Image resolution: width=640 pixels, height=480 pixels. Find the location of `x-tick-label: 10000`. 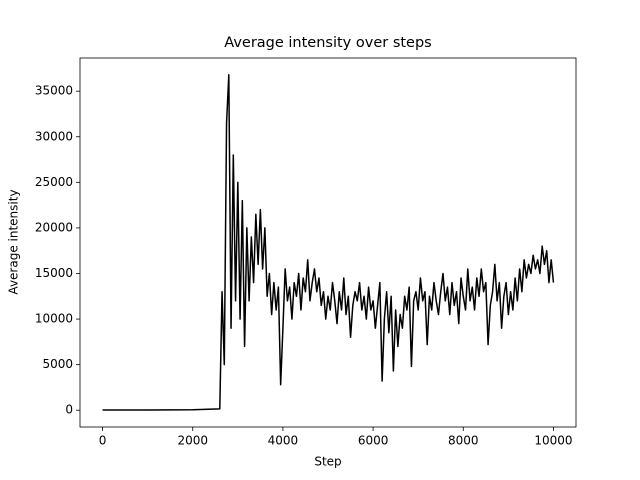

x-tick-label: 10000 is located at coordinates (553, 441).